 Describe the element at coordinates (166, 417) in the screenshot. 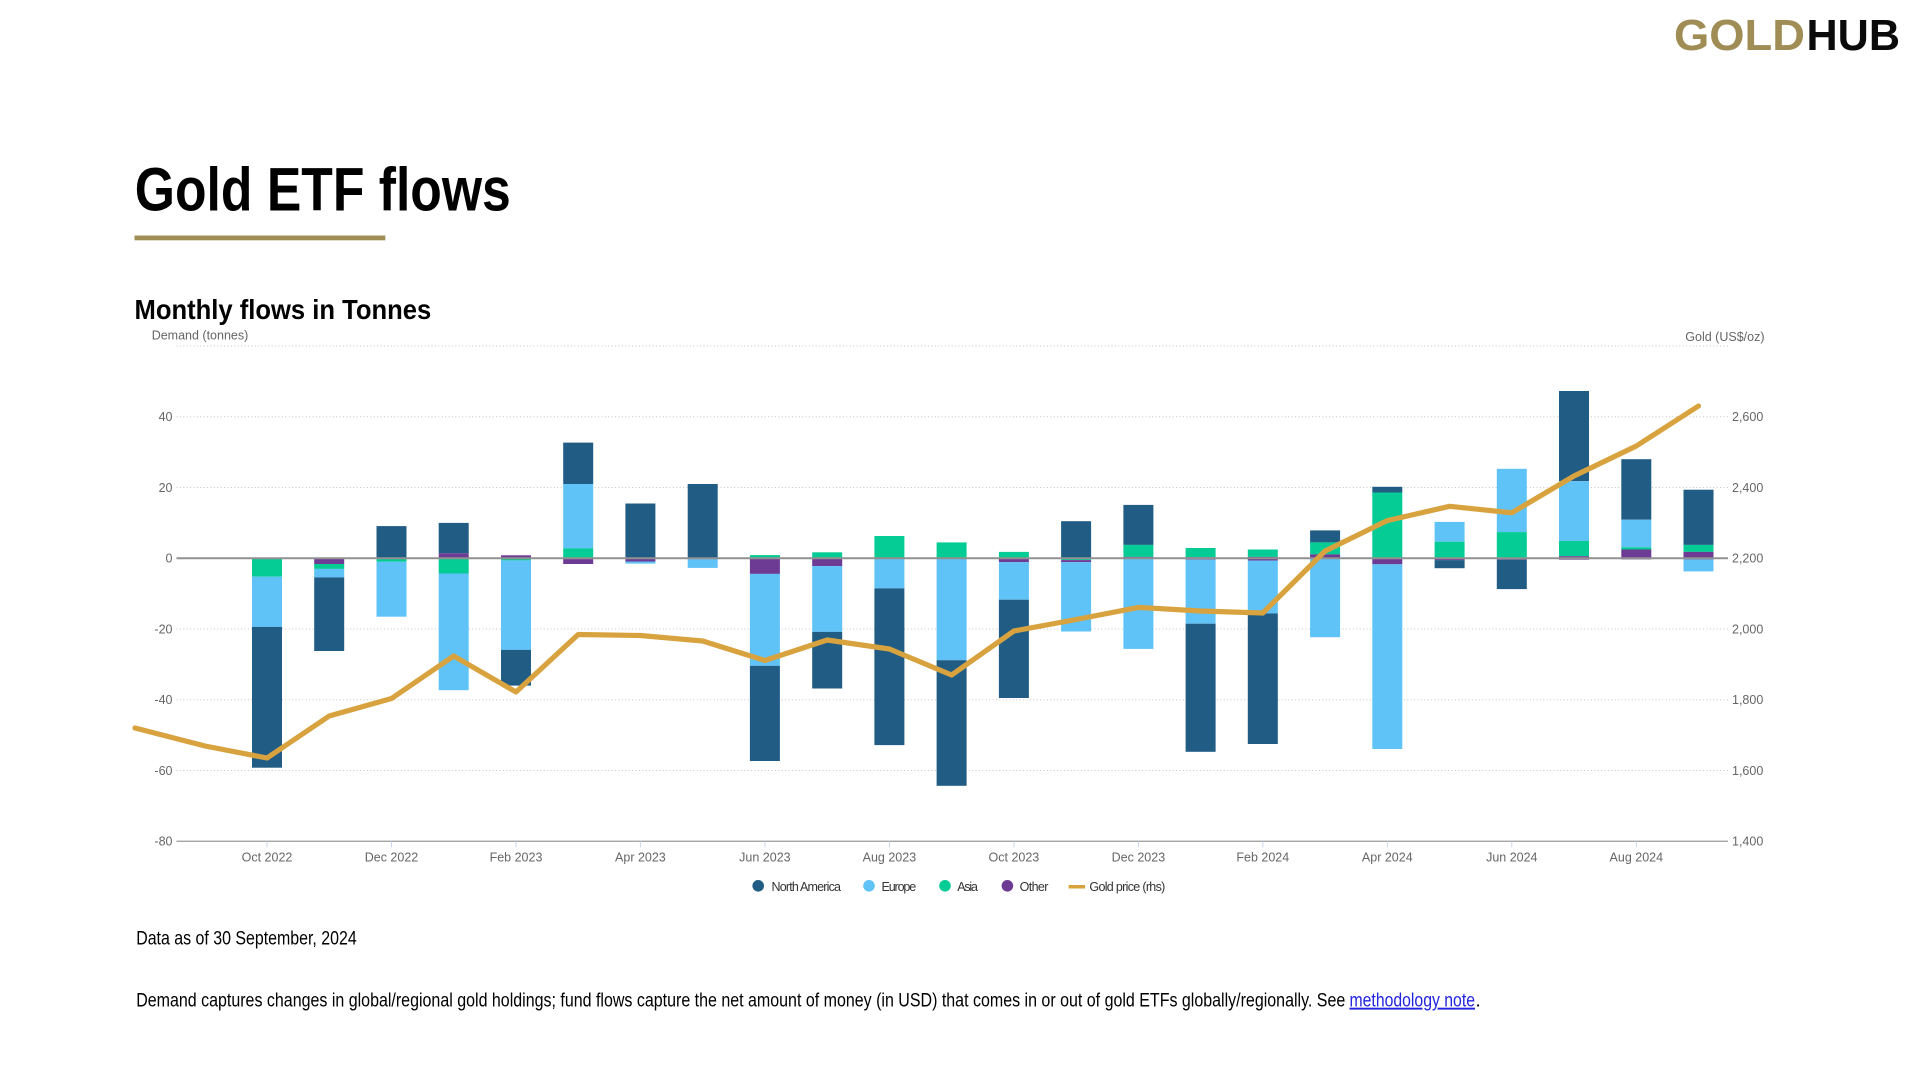

I see `svg-text: 40` at that location.